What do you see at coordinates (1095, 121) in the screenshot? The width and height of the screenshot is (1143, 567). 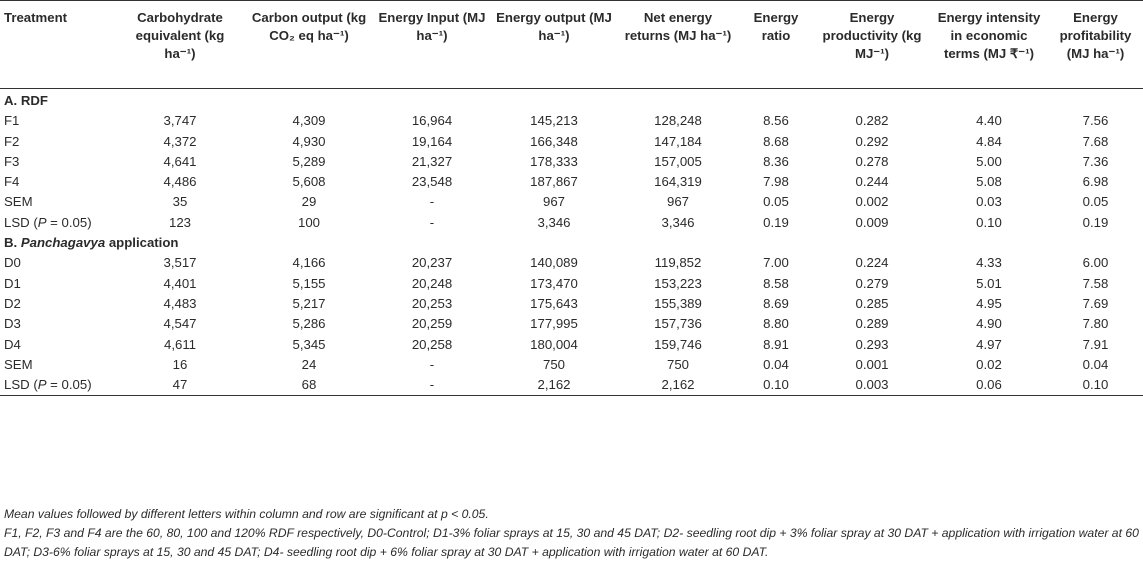 I see `cell-energy-profitability: 7.56` at bounding box center [1095, 121].